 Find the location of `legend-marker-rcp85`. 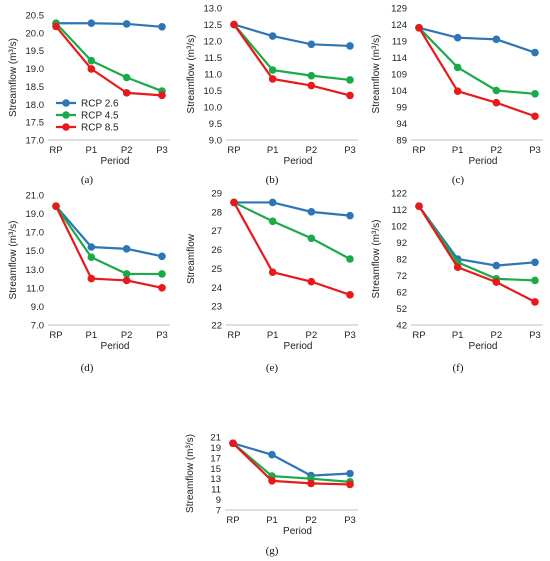

legend-marker-rcp85 is located at coordinates (66, 127).